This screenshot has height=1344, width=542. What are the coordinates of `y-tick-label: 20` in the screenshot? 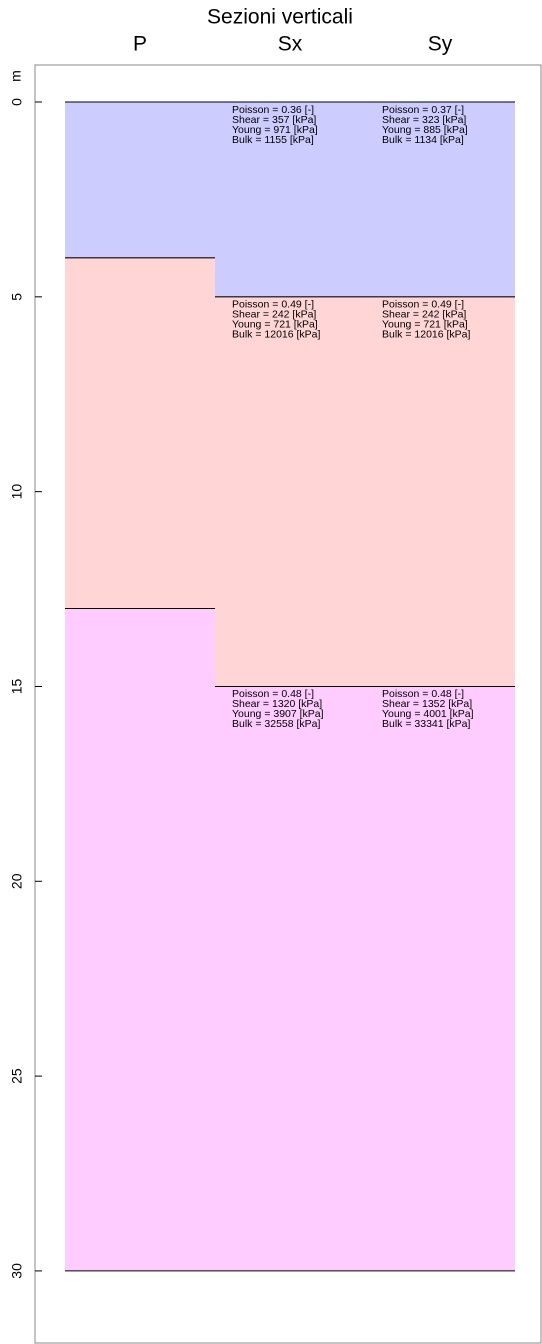 It's located at (17, 881).